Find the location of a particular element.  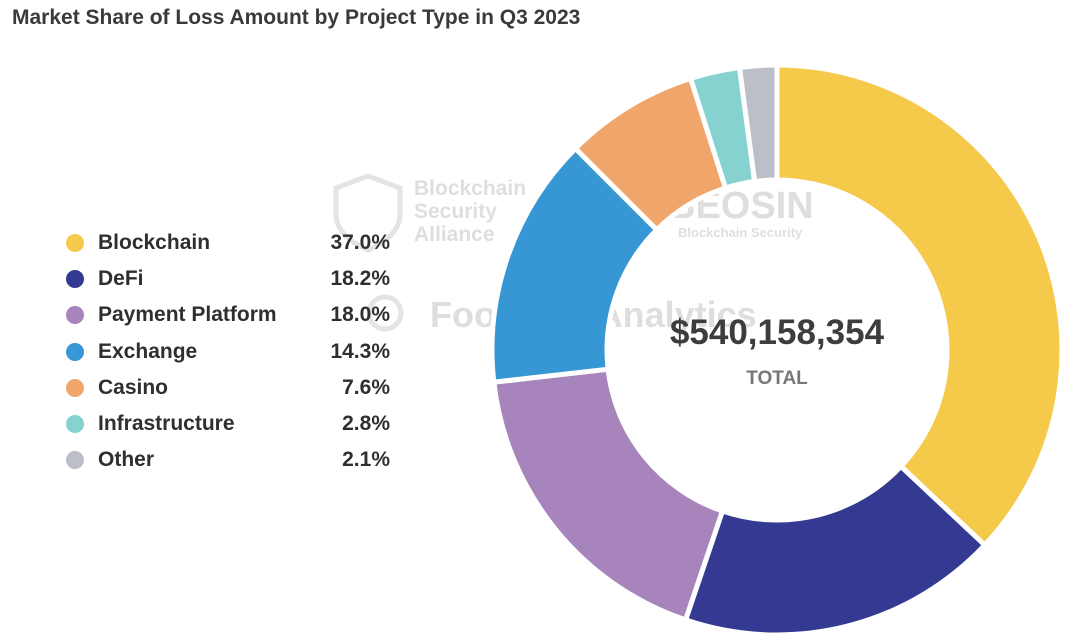

legend-item: Payment Platform 18.0% is located at coordinates (241, 315).